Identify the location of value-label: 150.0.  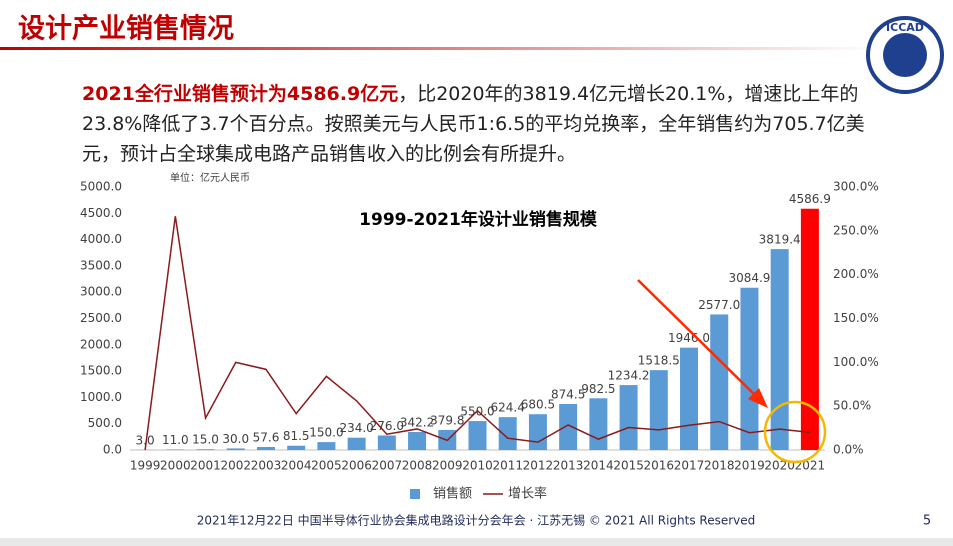
(326, 433).